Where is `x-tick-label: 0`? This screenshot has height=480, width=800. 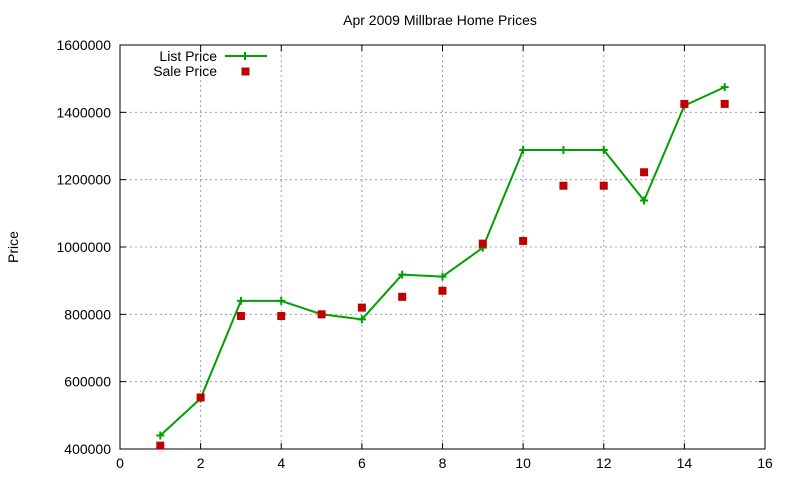
x-tick-label: 0 is located at coordinates (120, 463).